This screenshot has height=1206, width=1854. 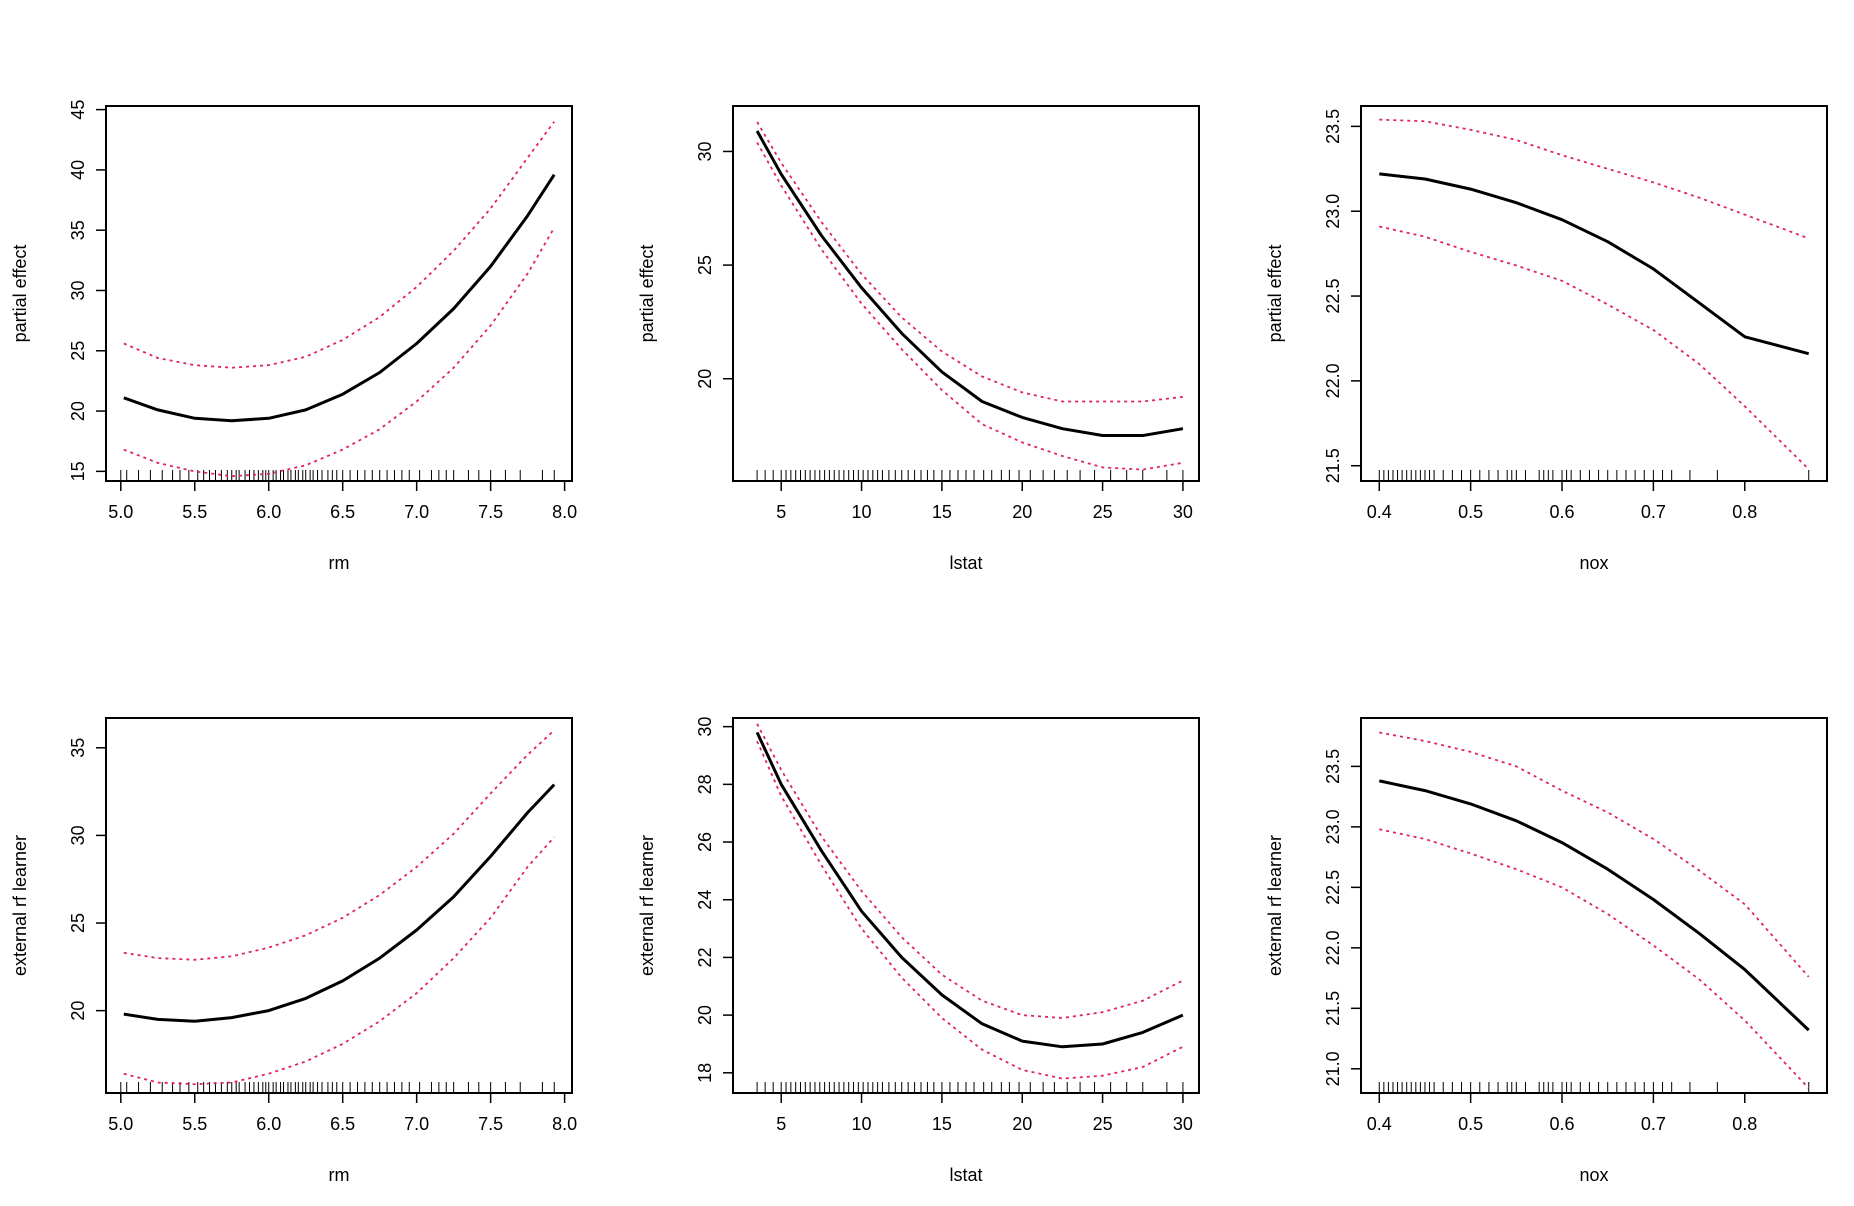 What do you see at coordinates (705, 265) in the screenshot?
I see `y-tick-label: 25` at bounding box center [705, 265].